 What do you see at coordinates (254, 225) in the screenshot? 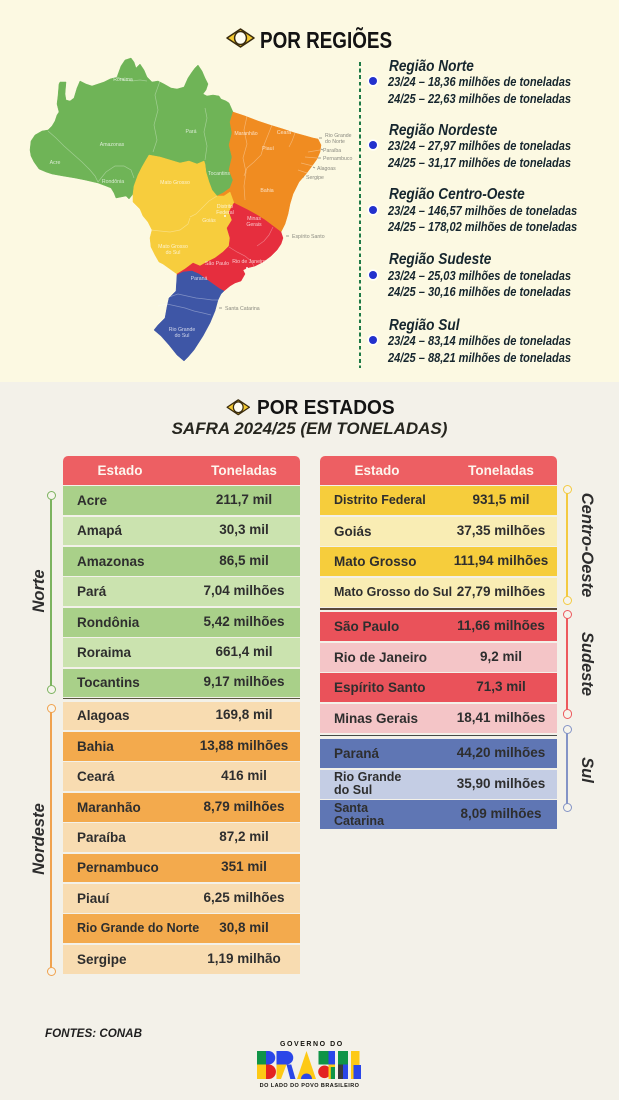
I see `svg-text: Gerais` at bounding box center [254, 225].